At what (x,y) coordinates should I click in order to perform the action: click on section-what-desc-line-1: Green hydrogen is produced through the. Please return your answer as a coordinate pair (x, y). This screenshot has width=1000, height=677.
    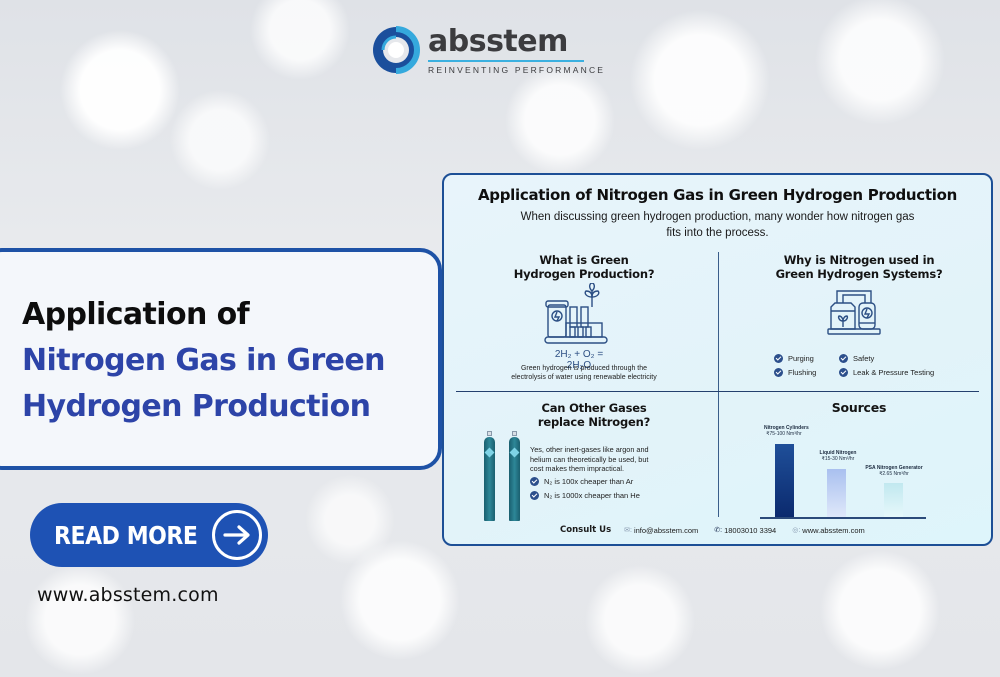
    Looking at the image, I should click on (584, 368).